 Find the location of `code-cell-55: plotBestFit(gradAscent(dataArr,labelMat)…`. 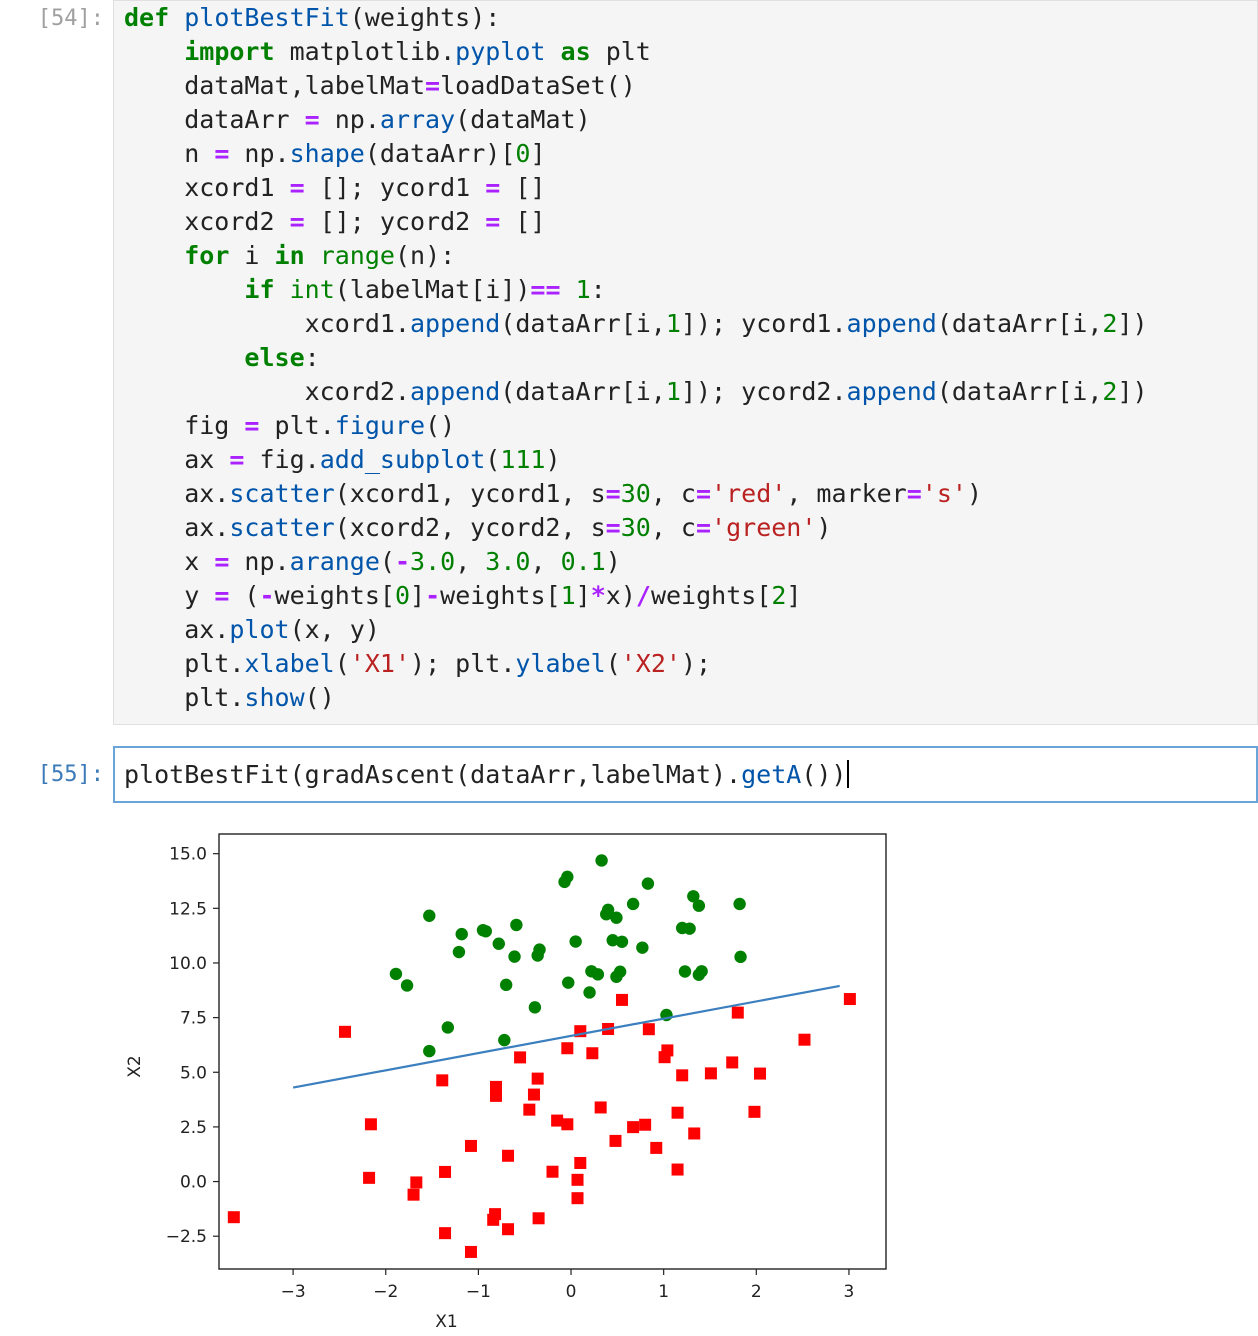

code-cell-55: plotBestFit(gradAscent(dataArr,labelMat)… is located at coordinates (685, 774).